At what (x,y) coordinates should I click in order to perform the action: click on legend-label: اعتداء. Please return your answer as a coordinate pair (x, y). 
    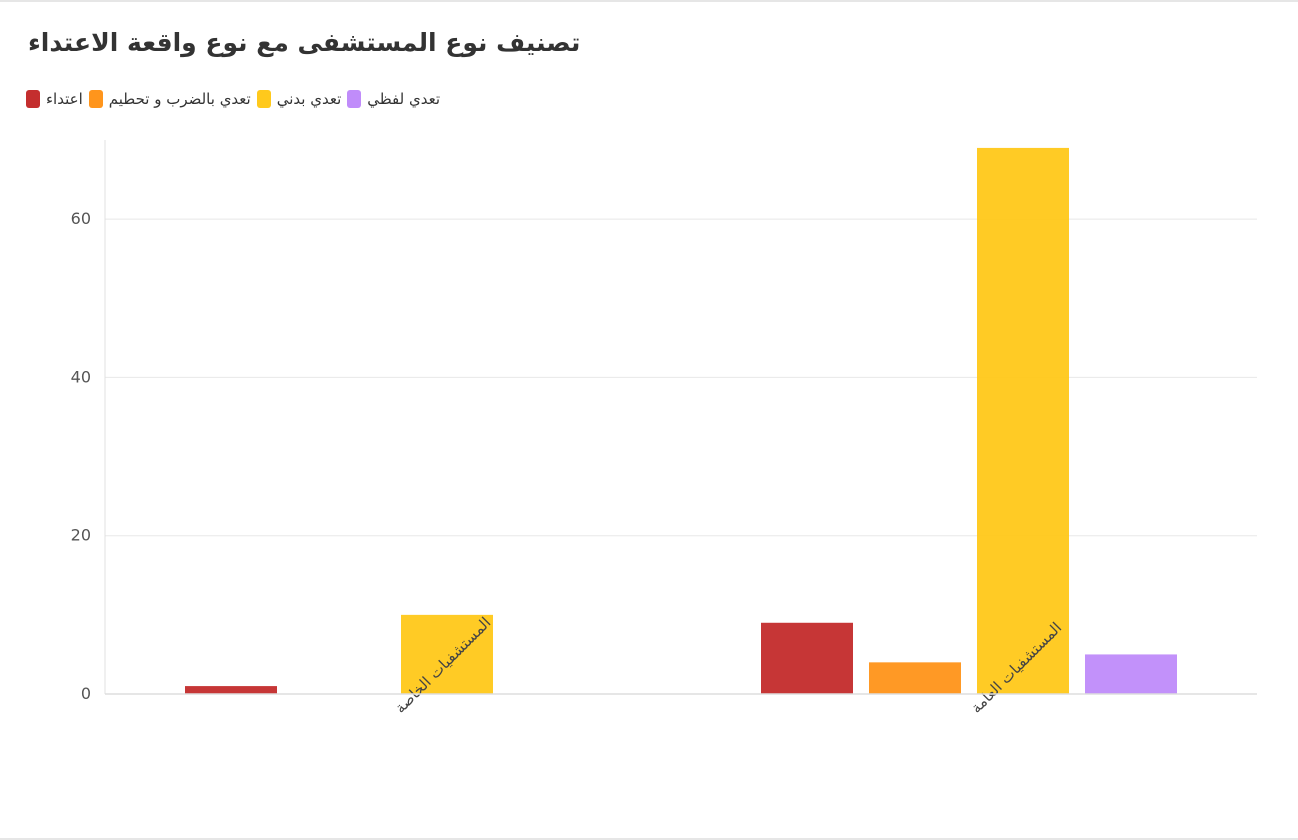
    Looking at the image, I should click on (64, 99).